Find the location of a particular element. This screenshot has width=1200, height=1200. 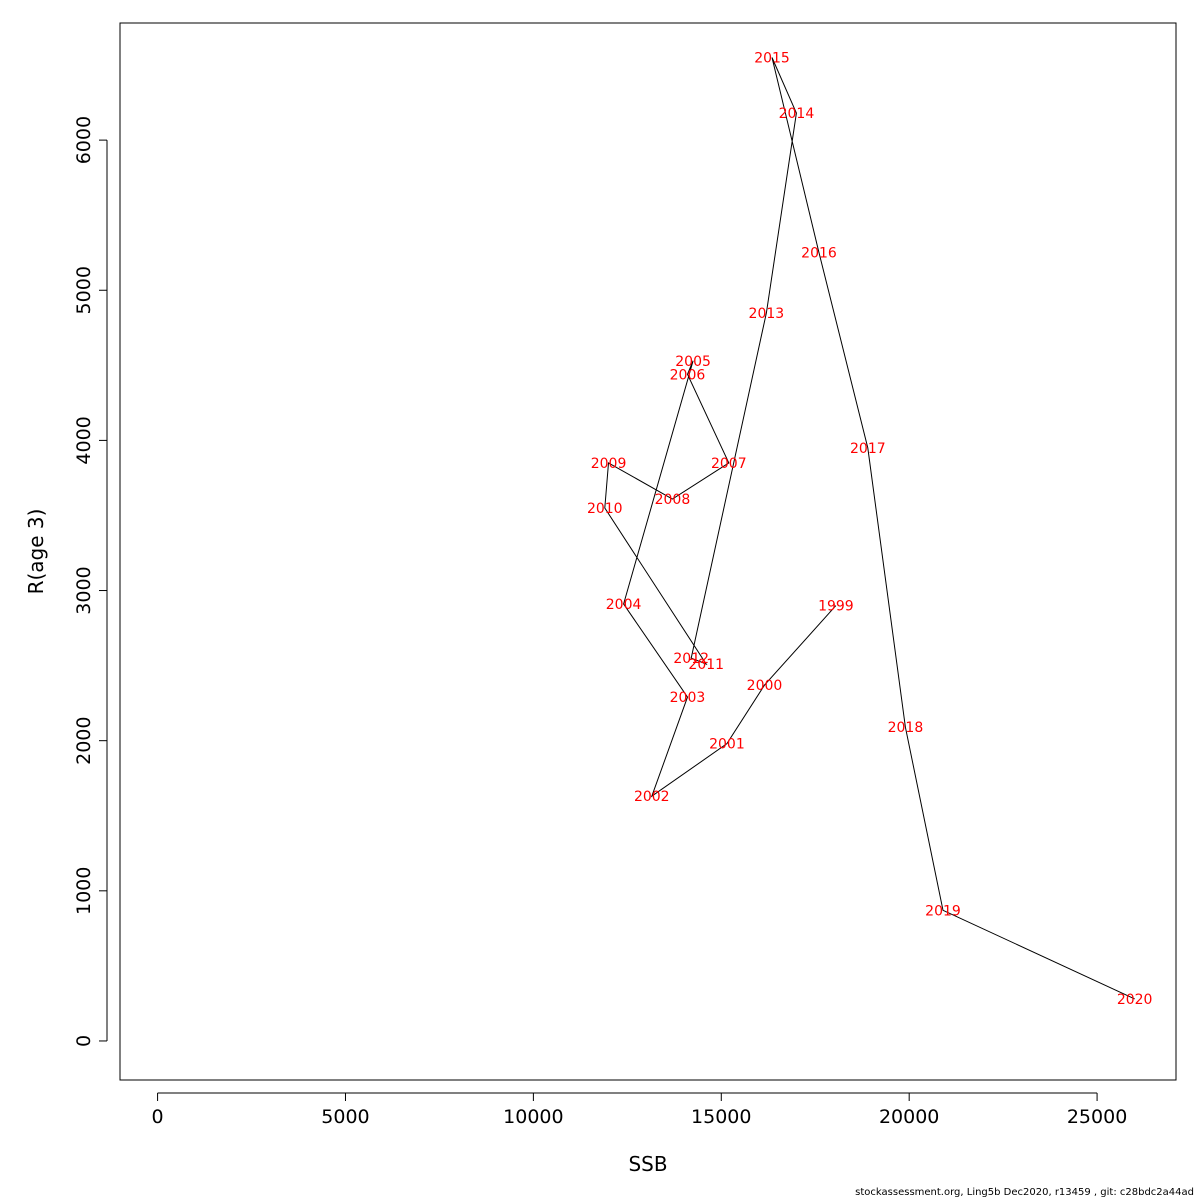

y-axis-title: R(age 3) is located at coordinates (36, 552).